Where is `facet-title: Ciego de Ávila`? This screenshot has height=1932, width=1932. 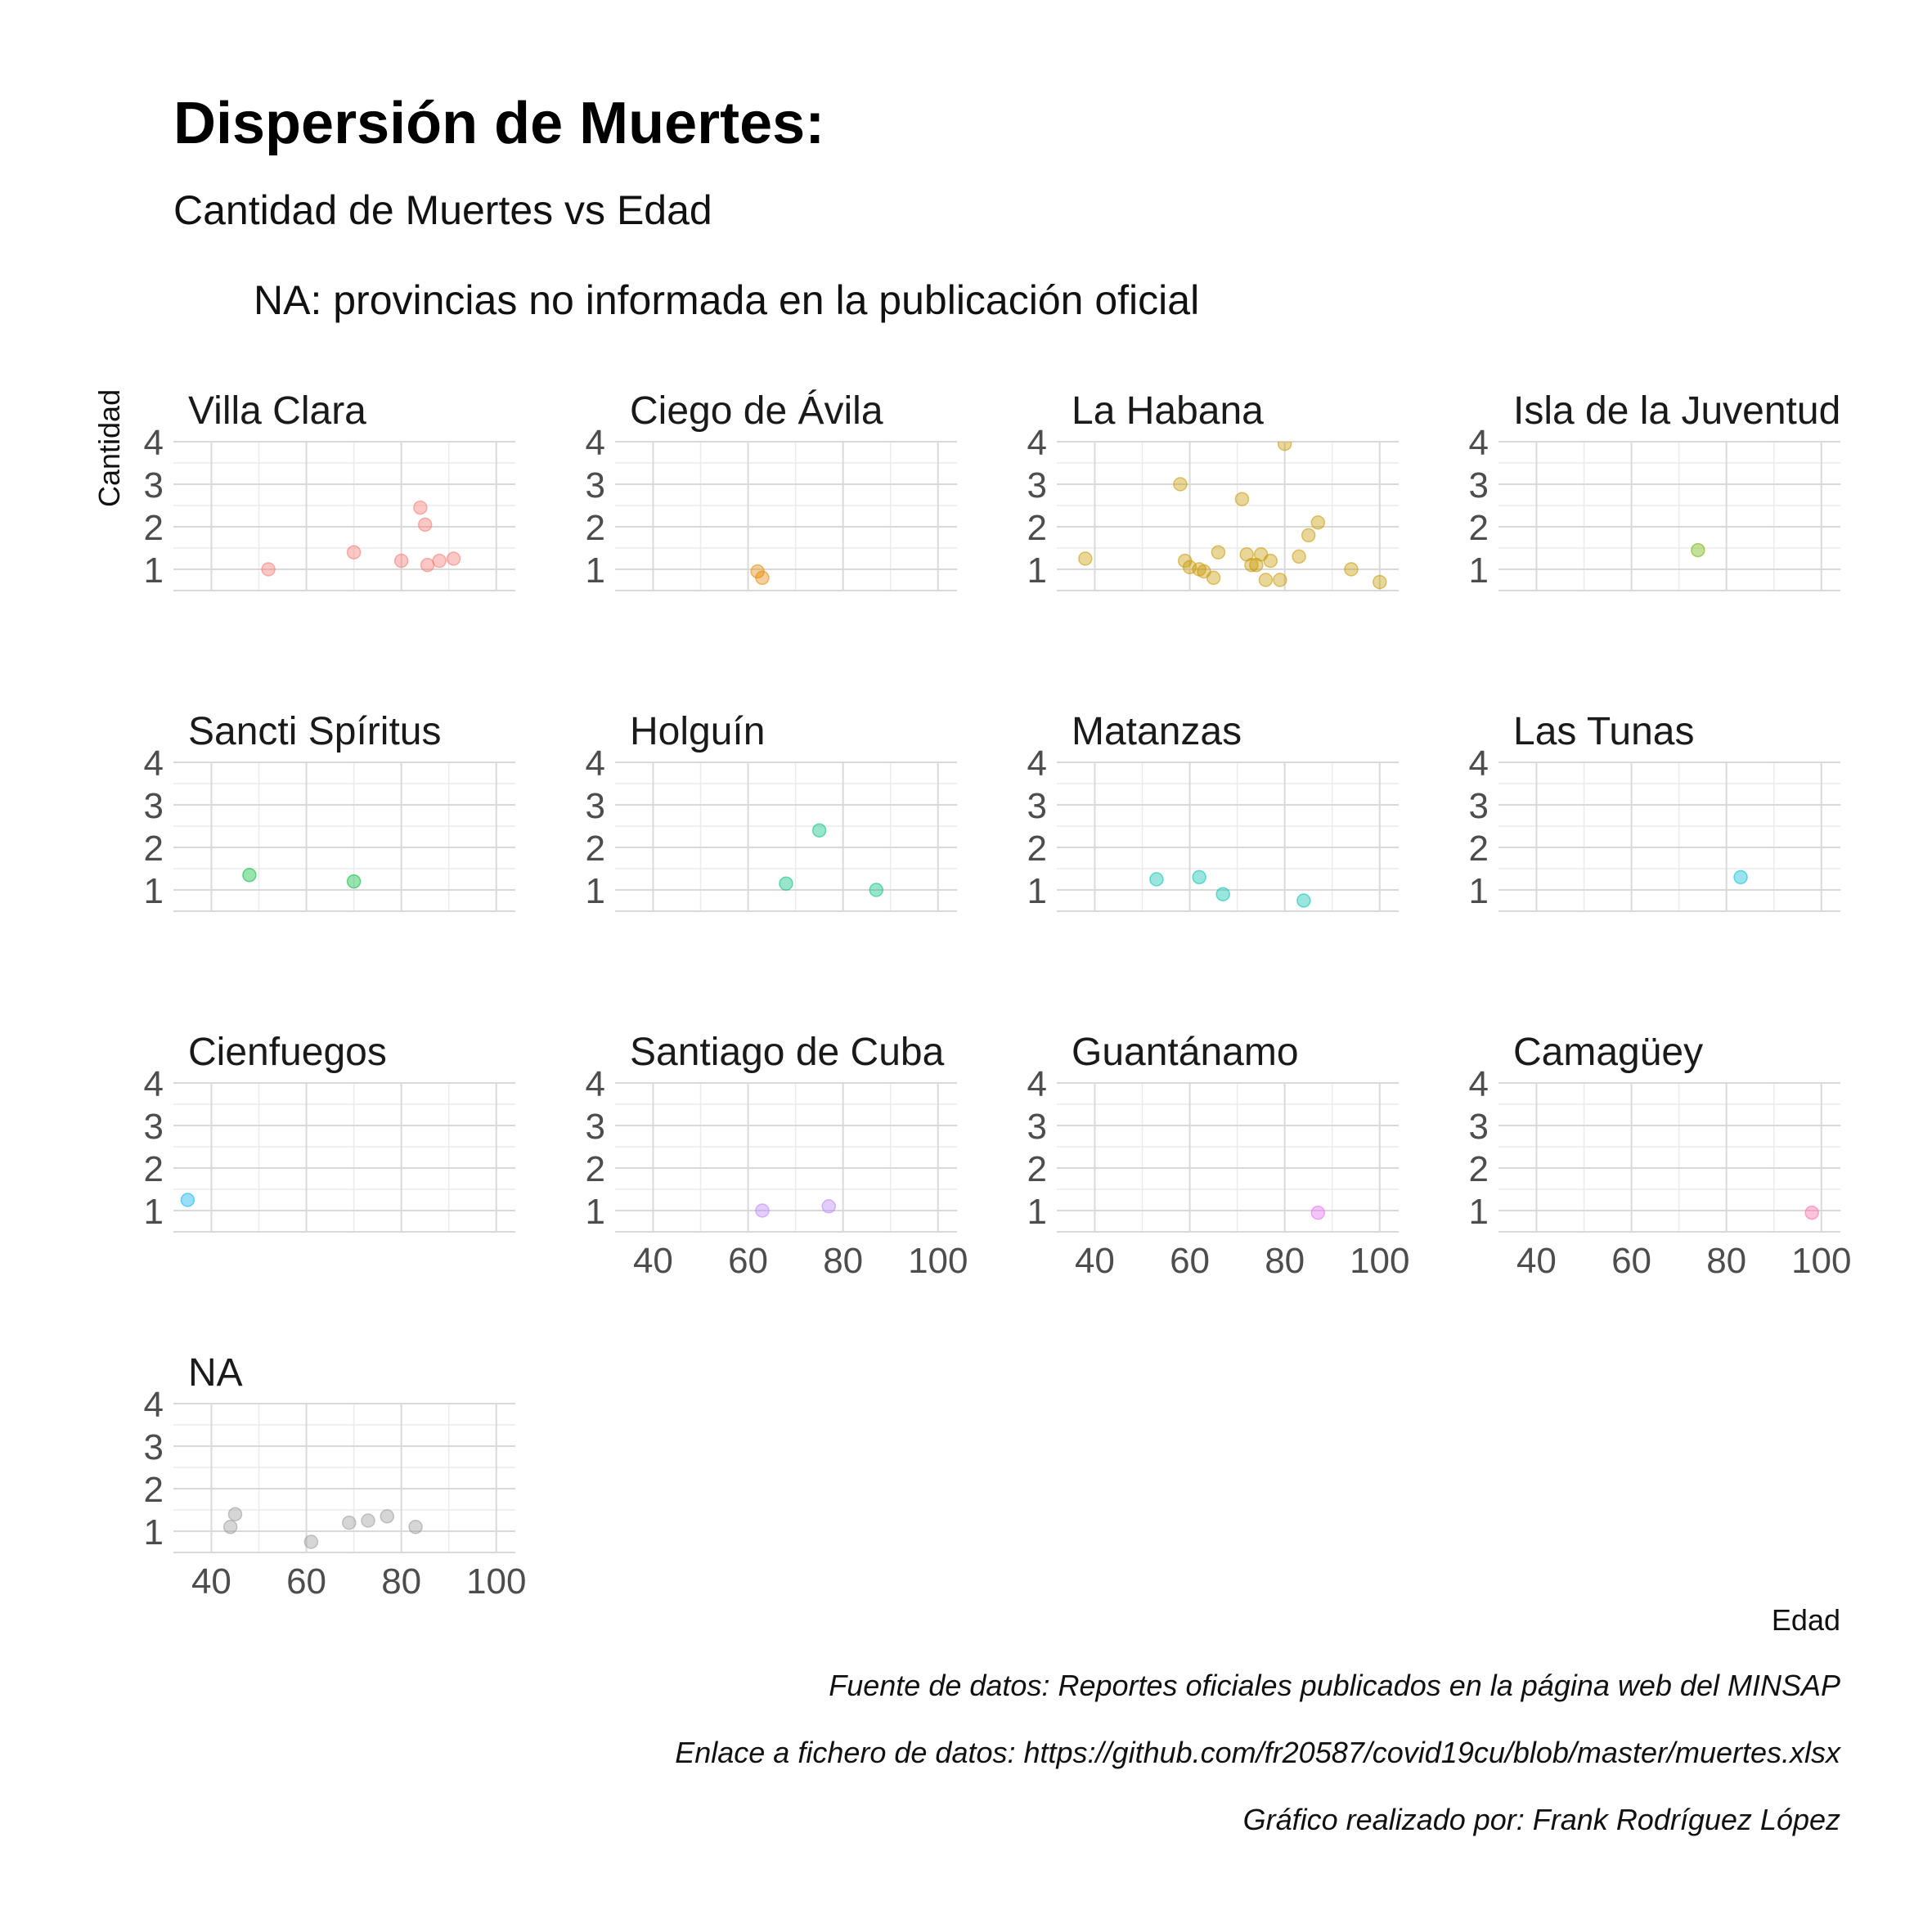
facet-title: Ciego de Ávila is located at coordinates (757, 411).